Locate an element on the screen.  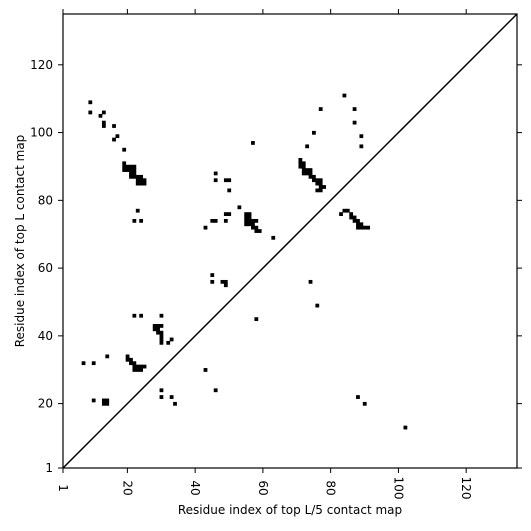
y-tick-label: 40 is located at coordinates (45, 336).